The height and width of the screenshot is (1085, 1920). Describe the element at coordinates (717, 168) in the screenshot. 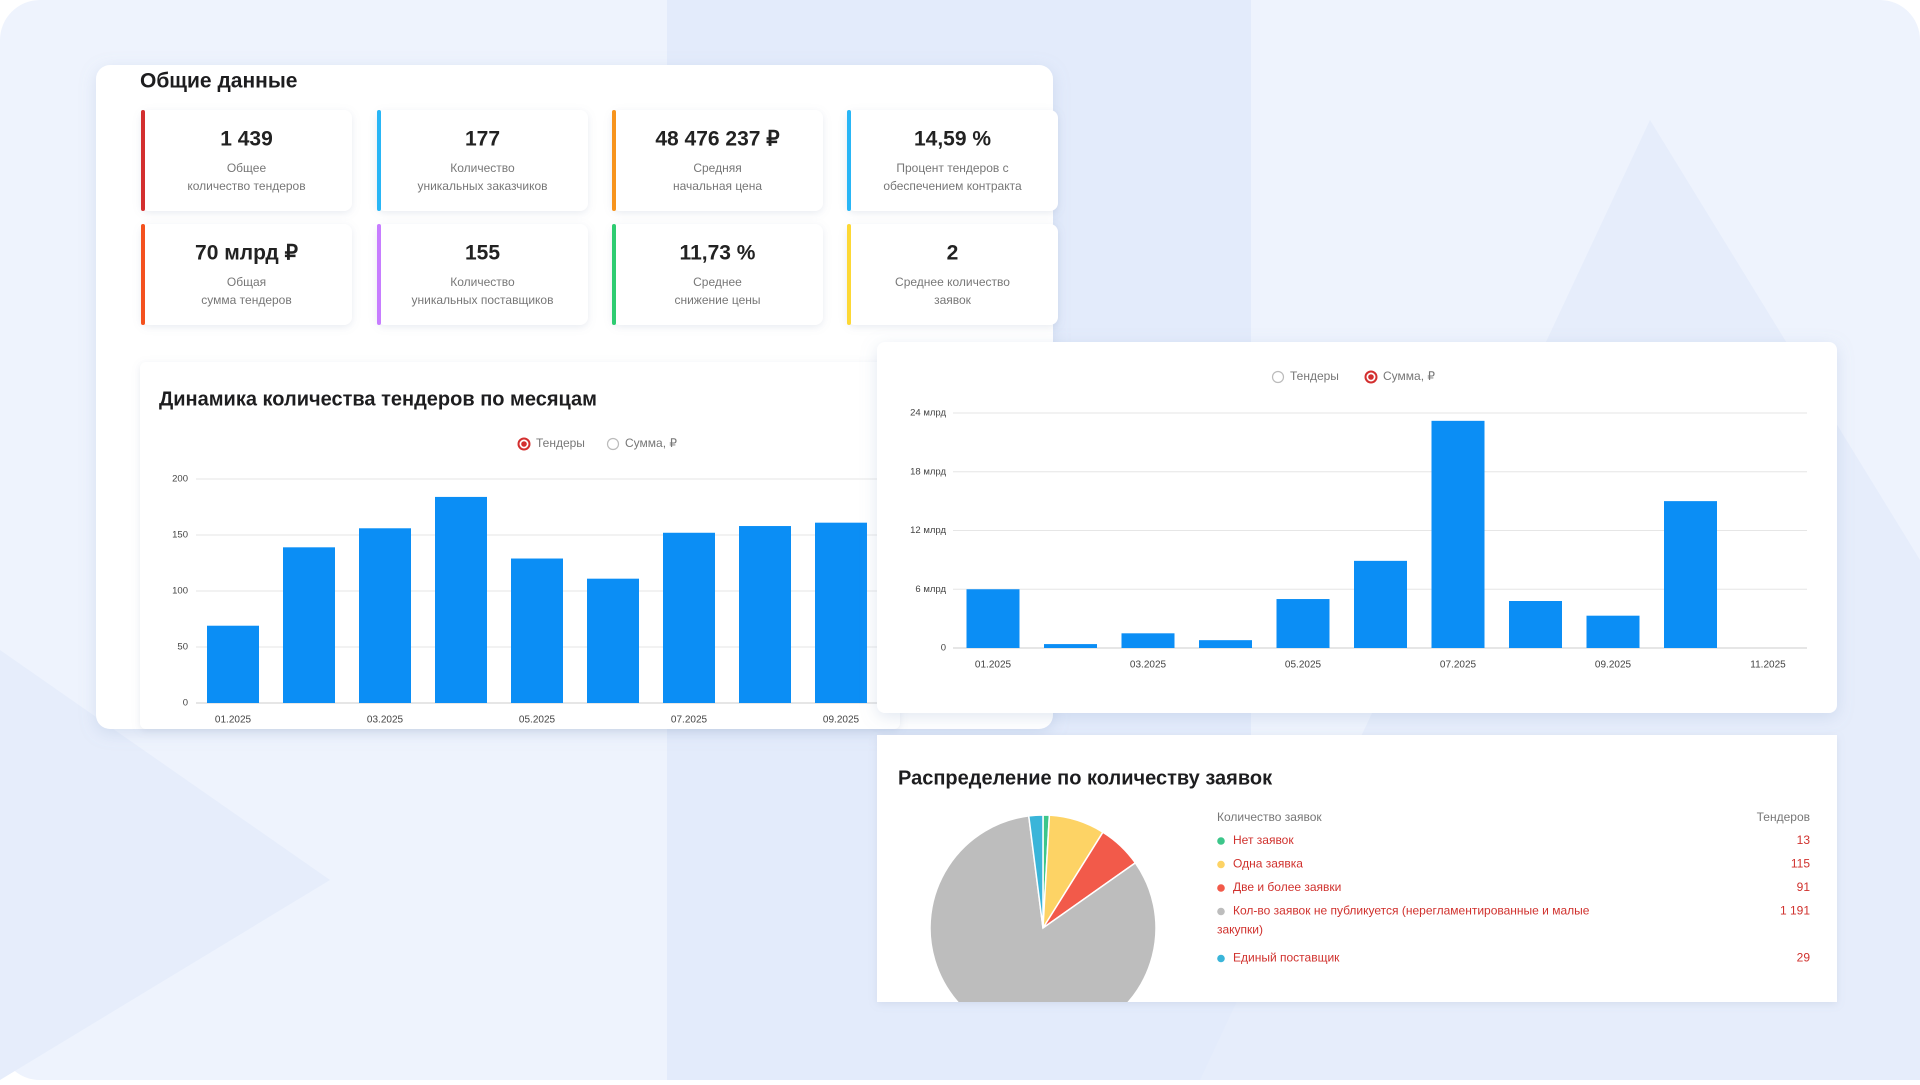

I see `card-label: Средняя` at that location.